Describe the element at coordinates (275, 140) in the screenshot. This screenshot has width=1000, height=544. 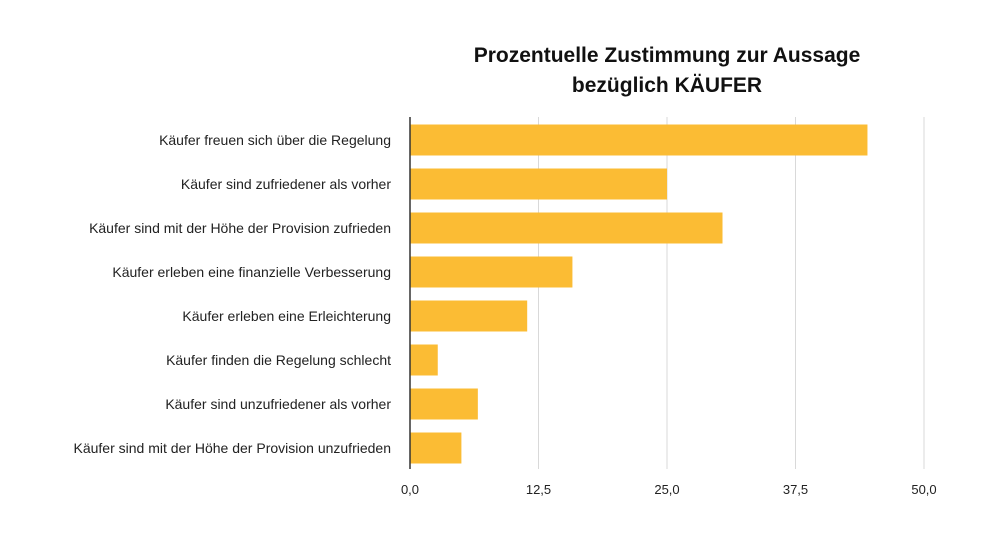
I see `category-label: Käufer freuen sich über die Regelung` at that location.